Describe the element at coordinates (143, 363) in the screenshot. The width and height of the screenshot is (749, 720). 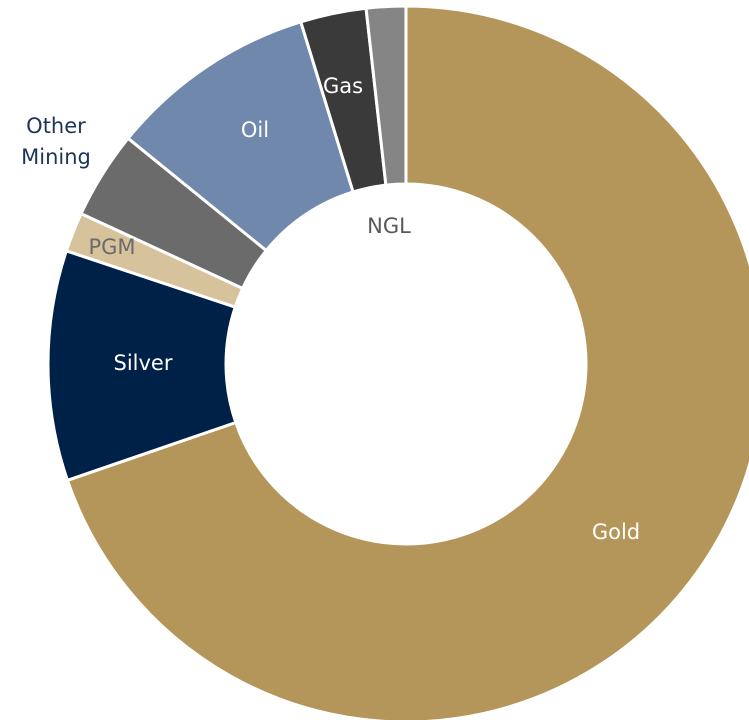
I see `label-silver: Silver` at that location.